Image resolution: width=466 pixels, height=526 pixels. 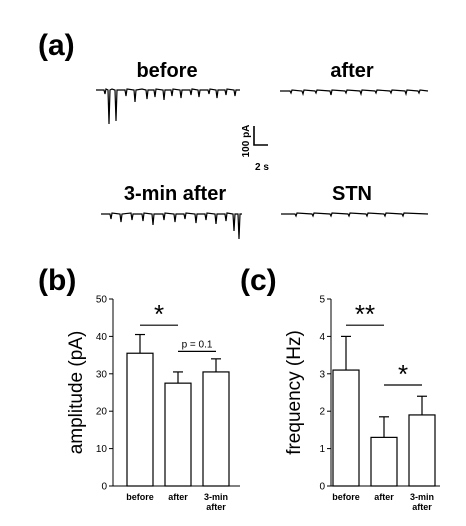 I want to click on trace-title-before: before, so click(x=166, y=71).